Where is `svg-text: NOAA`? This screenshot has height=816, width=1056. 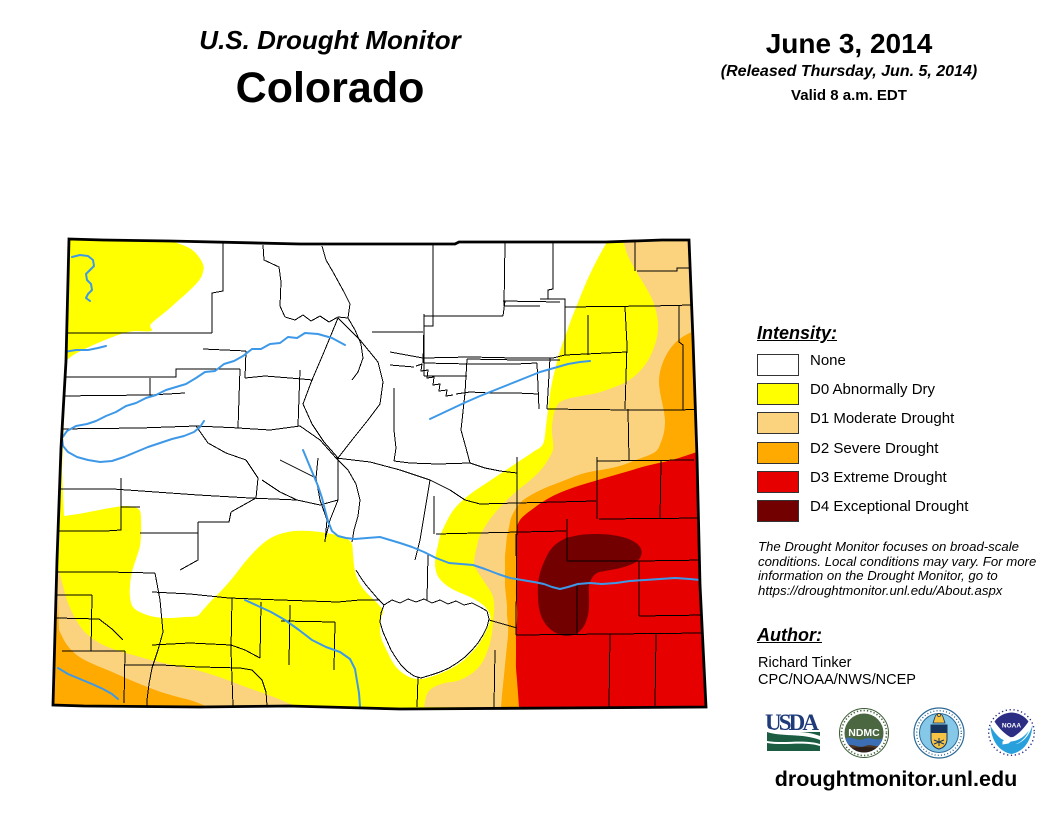
svg-text: NOAA is located at coordinates (1011, 726).